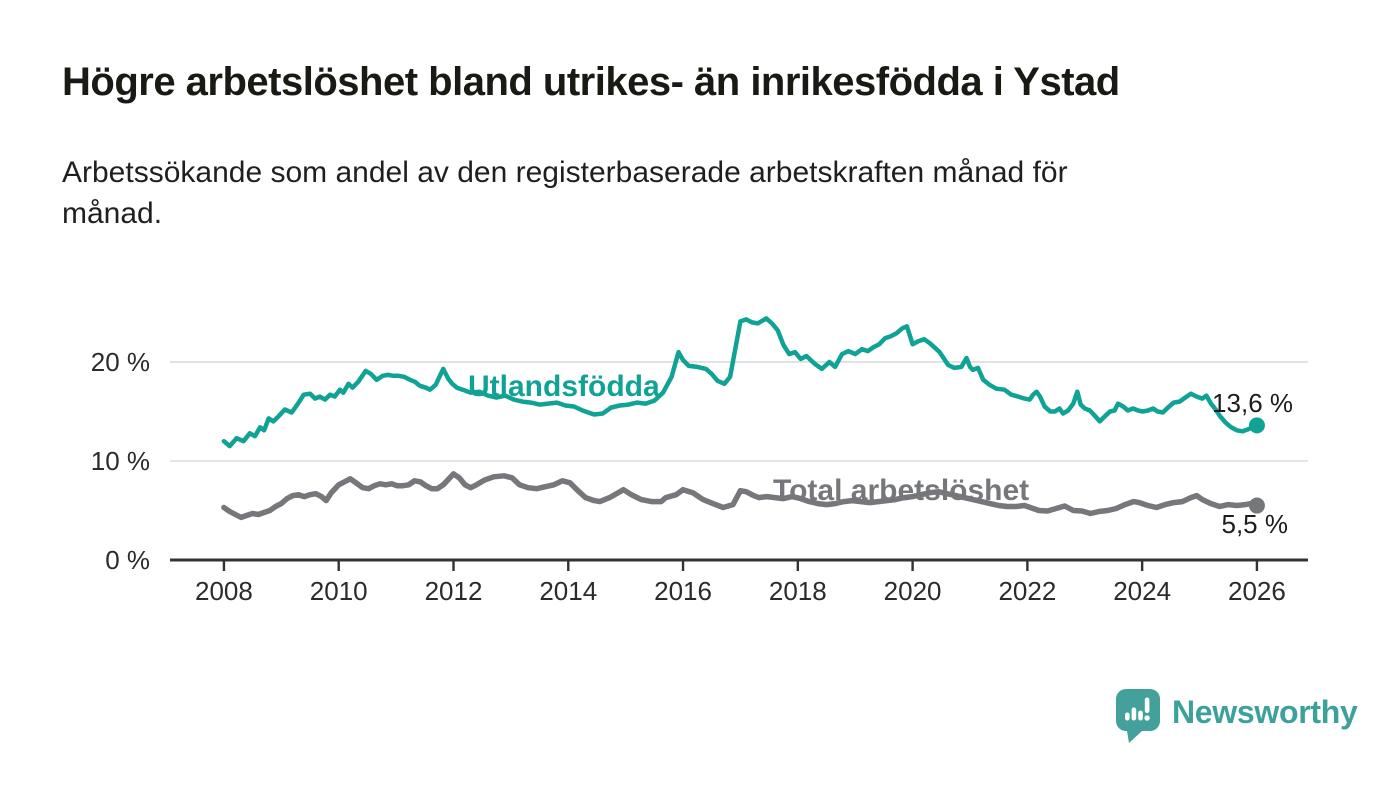 This screenshot has height=794, width=1400. I want to click on y-tick-label: 0 %, so click(127, 560).